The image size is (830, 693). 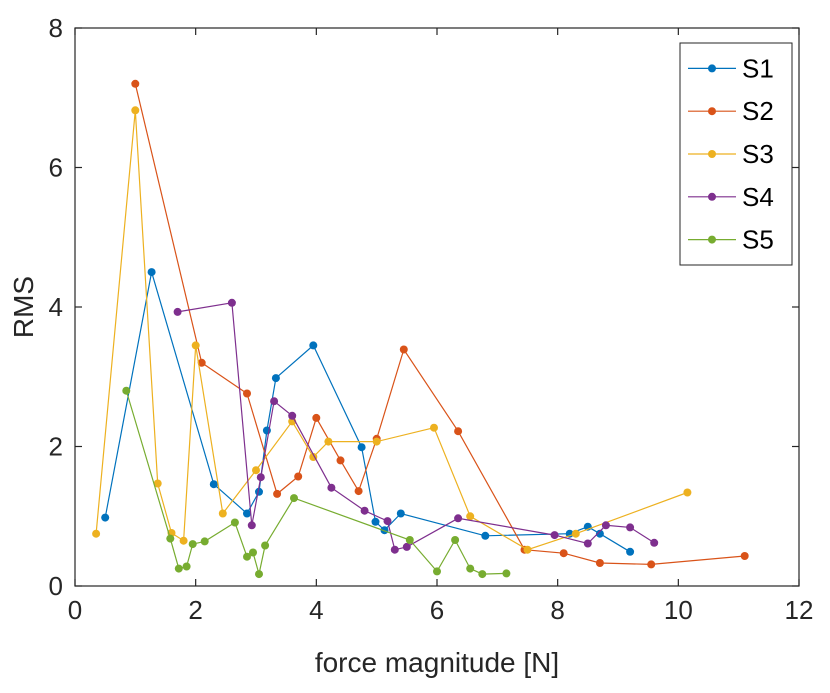 What do you see at coordinates (56, 447) in the screenshot?
I see `y-tick-label: 2` at bounding box center [56, 447].